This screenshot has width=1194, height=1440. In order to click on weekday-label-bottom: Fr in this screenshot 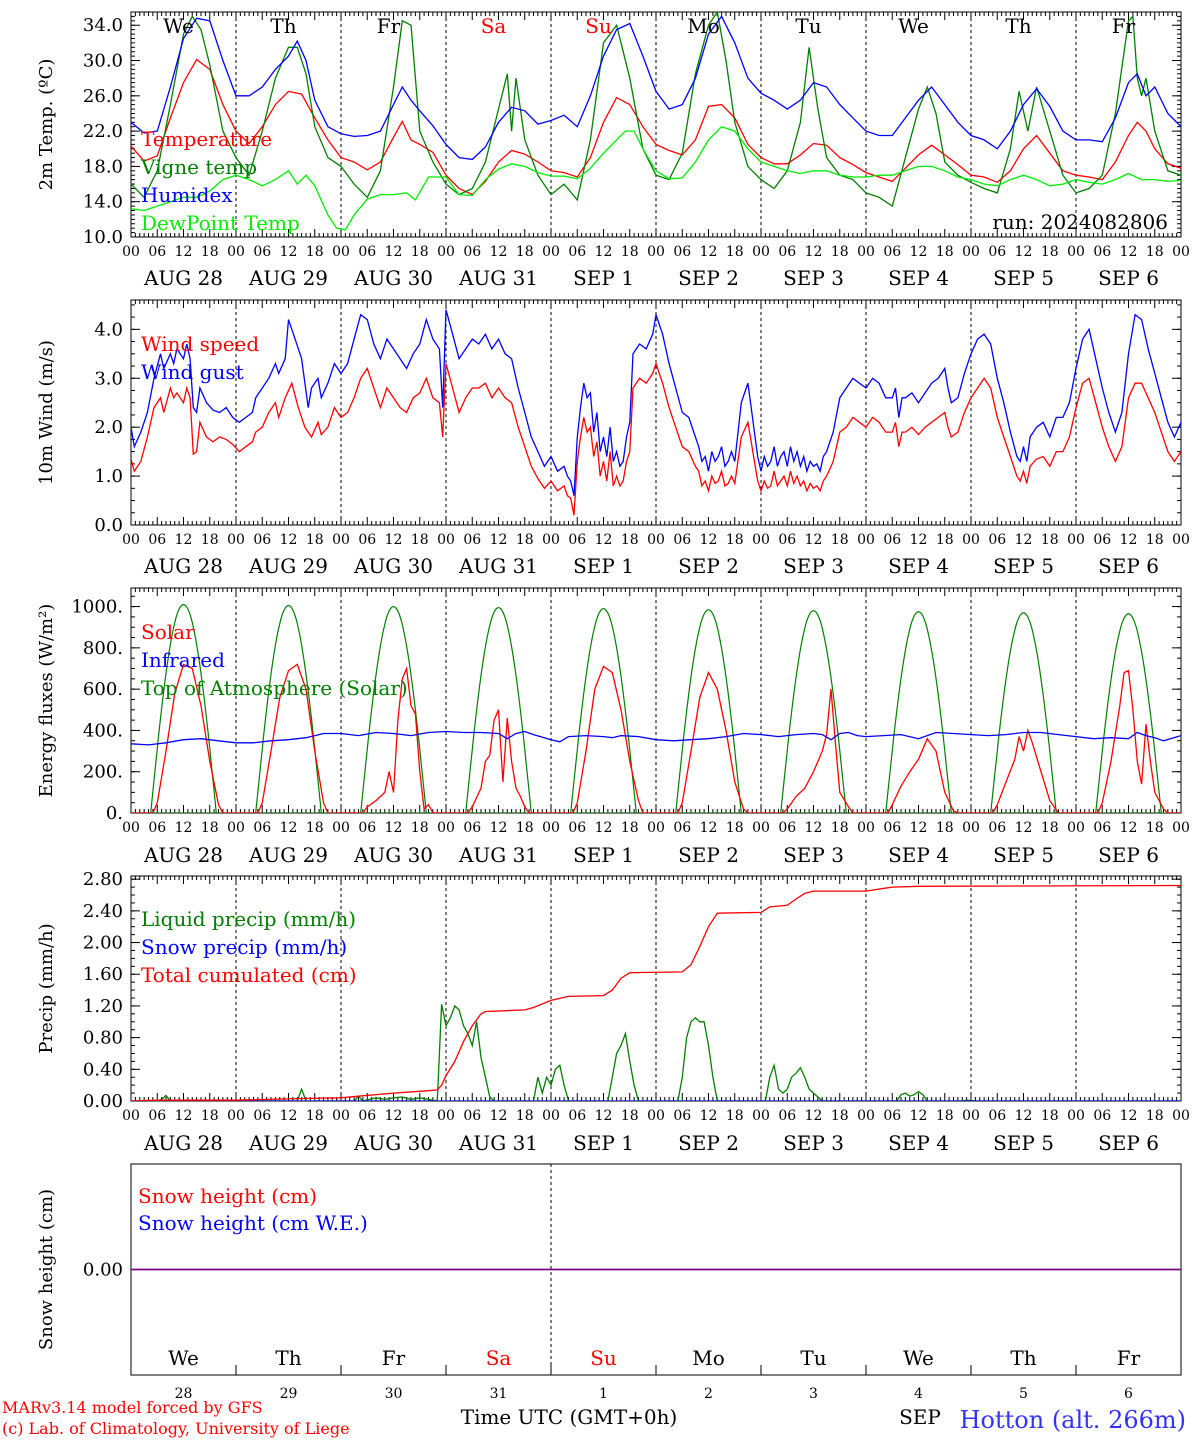, I will do `click(1129, 1358)`.